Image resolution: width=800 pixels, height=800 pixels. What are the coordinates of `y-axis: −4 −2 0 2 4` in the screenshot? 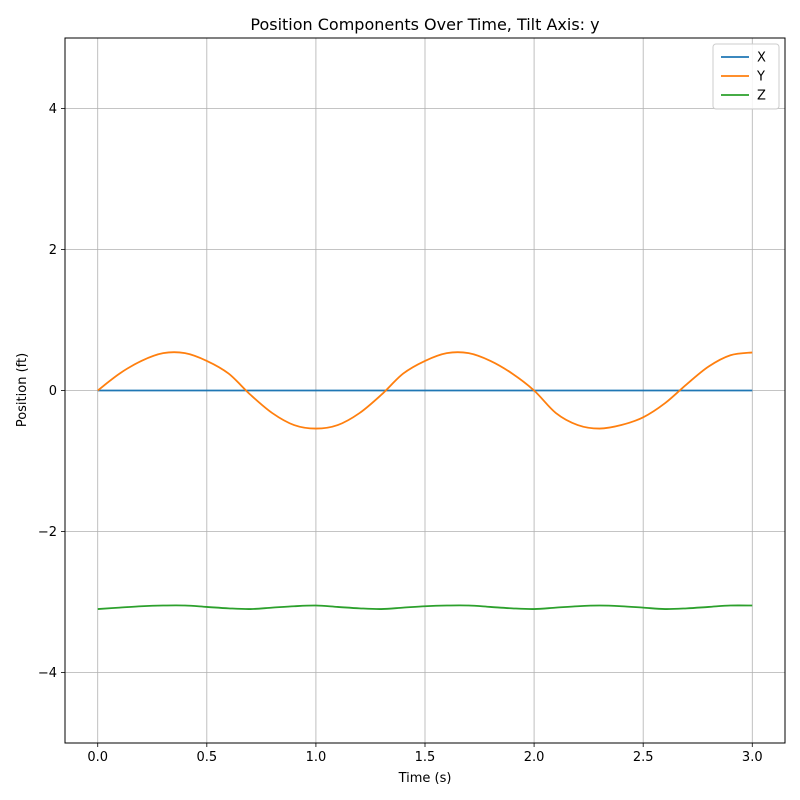 It's located at (51, 391).